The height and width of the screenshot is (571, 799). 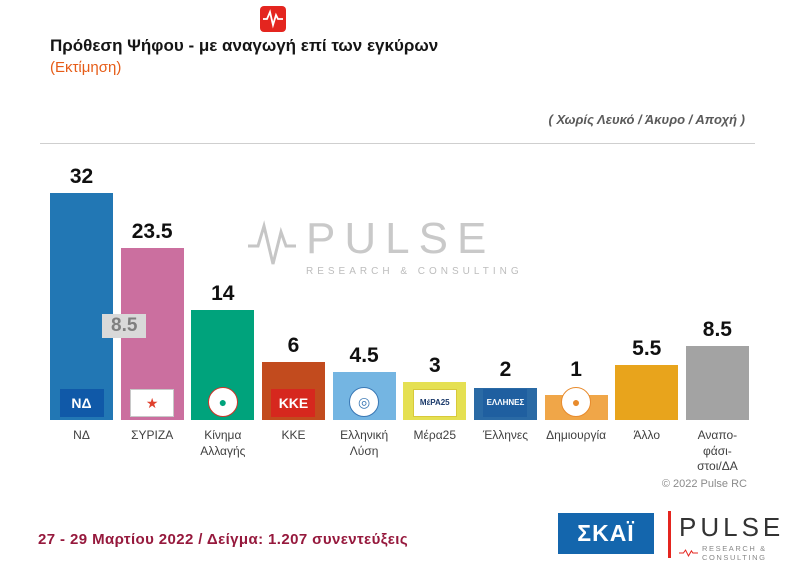 I want to click on pulse-brand-icon, so click(x=273, y=19).